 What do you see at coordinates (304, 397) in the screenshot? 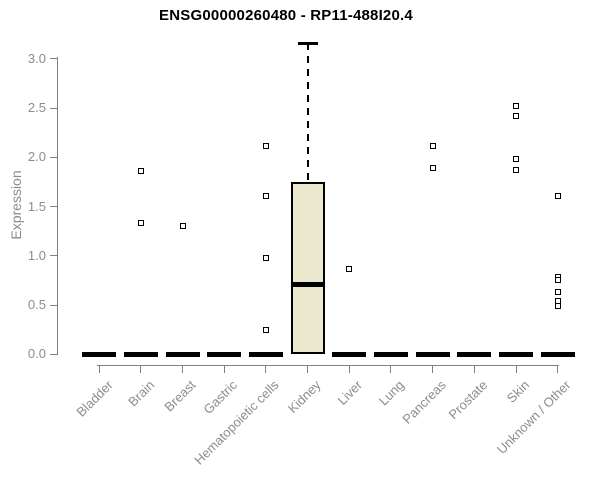
I see `x-tick-label: Kidney` at bounding box center [304, 397].